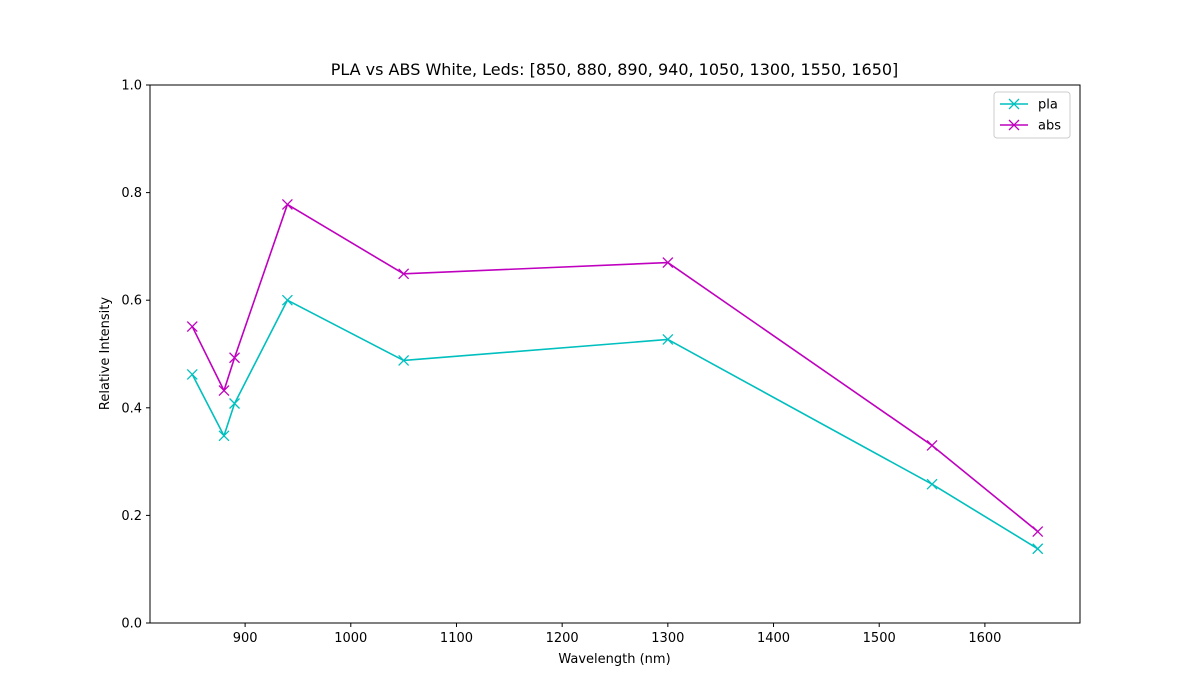  I want to click on y-tick-label: 1.0, so click(131, 86).